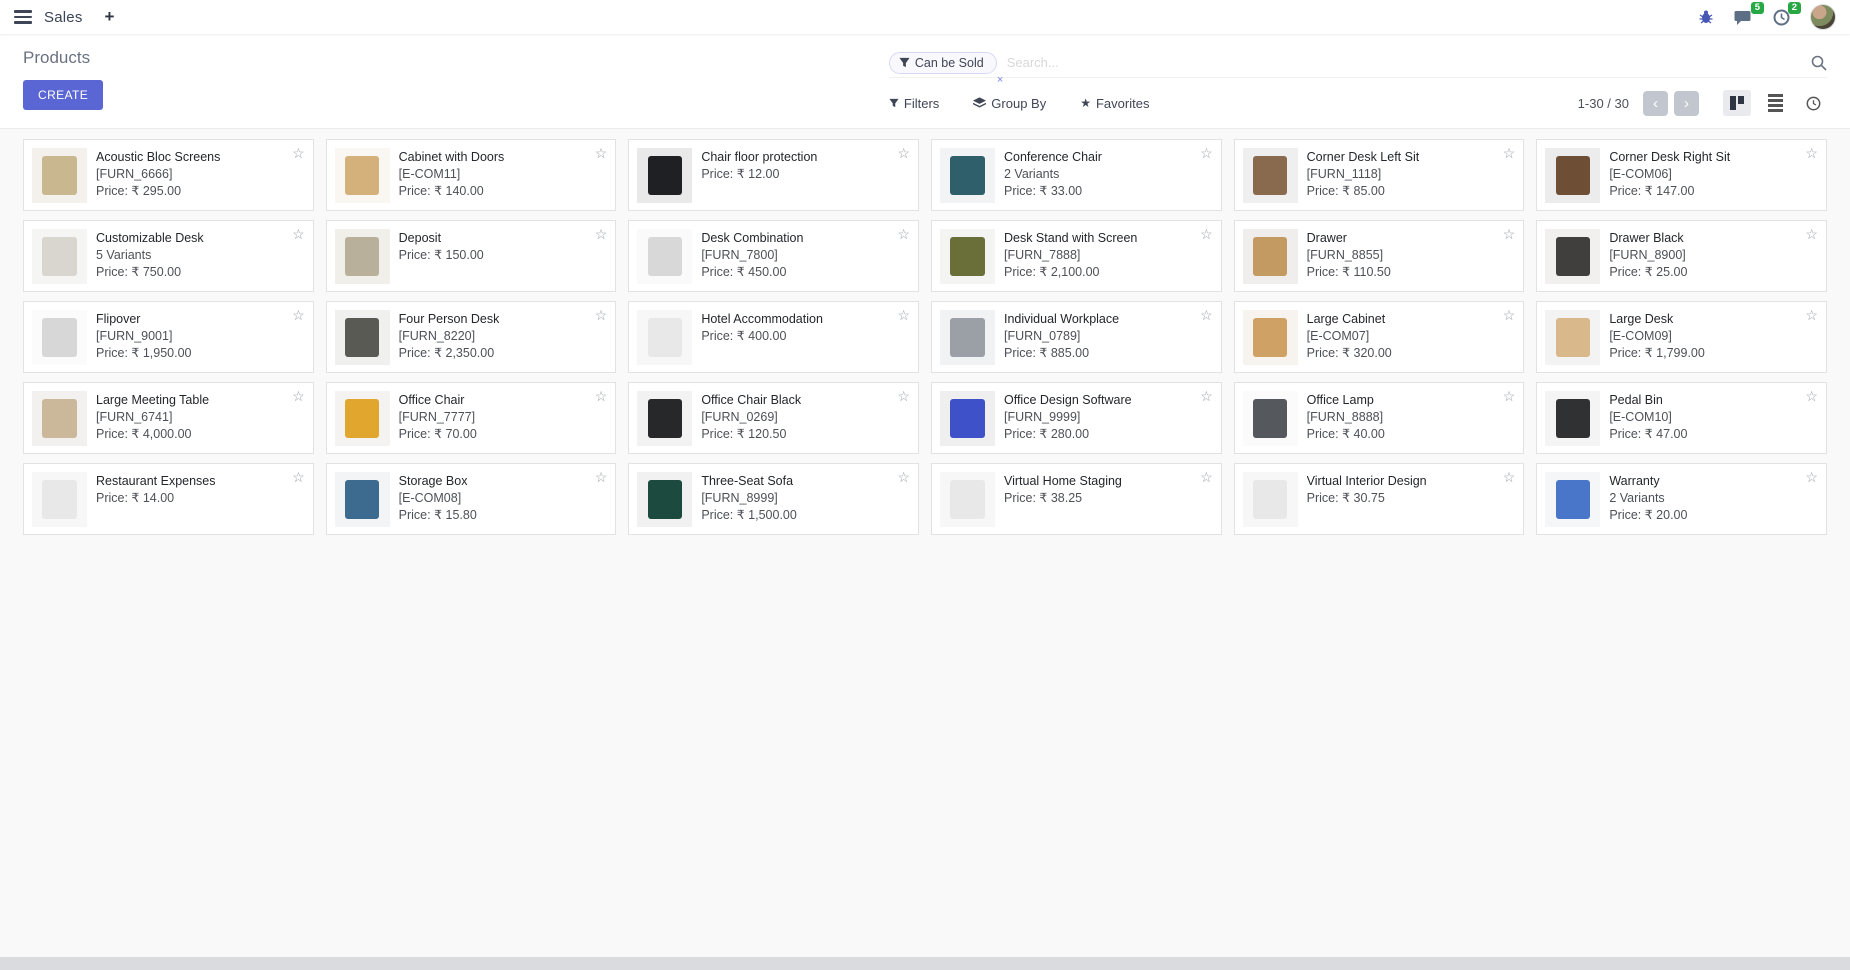 The height and width of the screenshot is (970, 1850). I want to click on activities-clock-icon: 2, so click(1787, 13).